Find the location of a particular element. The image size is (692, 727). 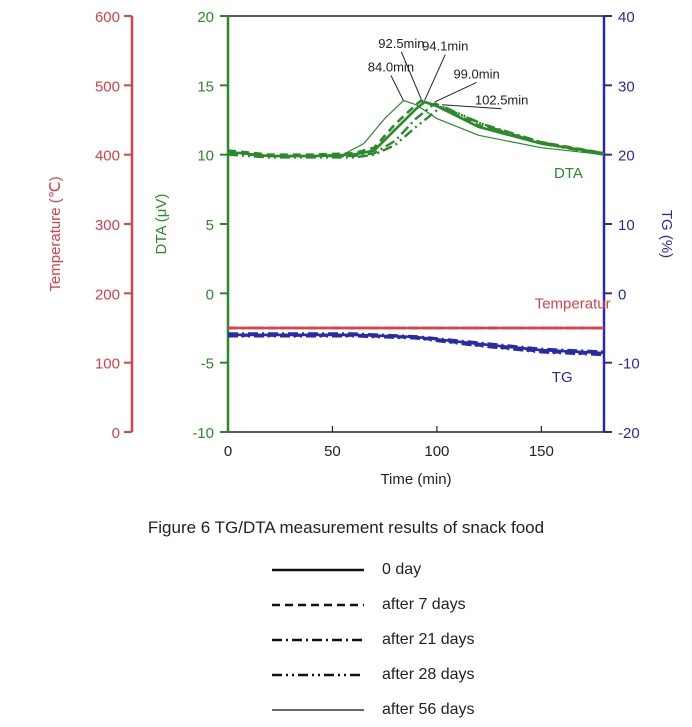

tg-axis-tick-label: 20 is located at coordinates (626, 156).